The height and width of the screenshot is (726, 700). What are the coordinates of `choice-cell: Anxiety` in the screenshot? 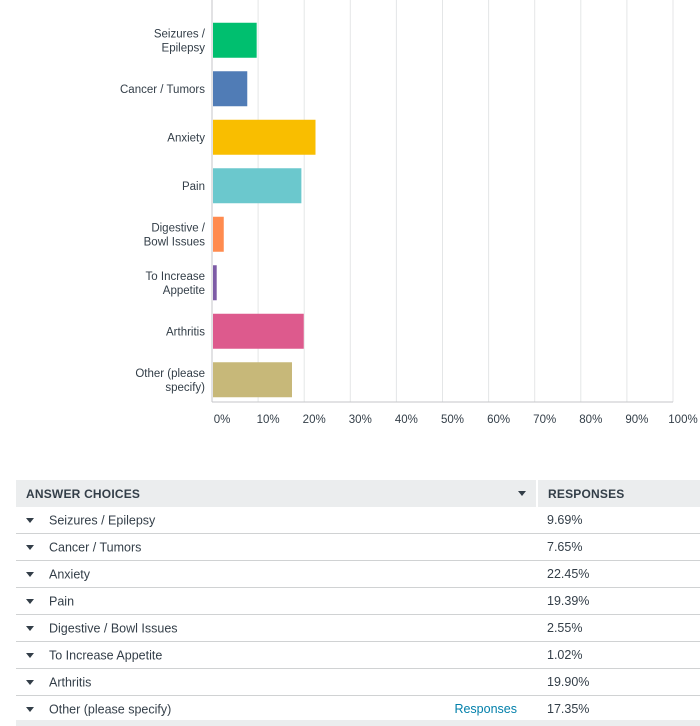 It's located at (276, 574).